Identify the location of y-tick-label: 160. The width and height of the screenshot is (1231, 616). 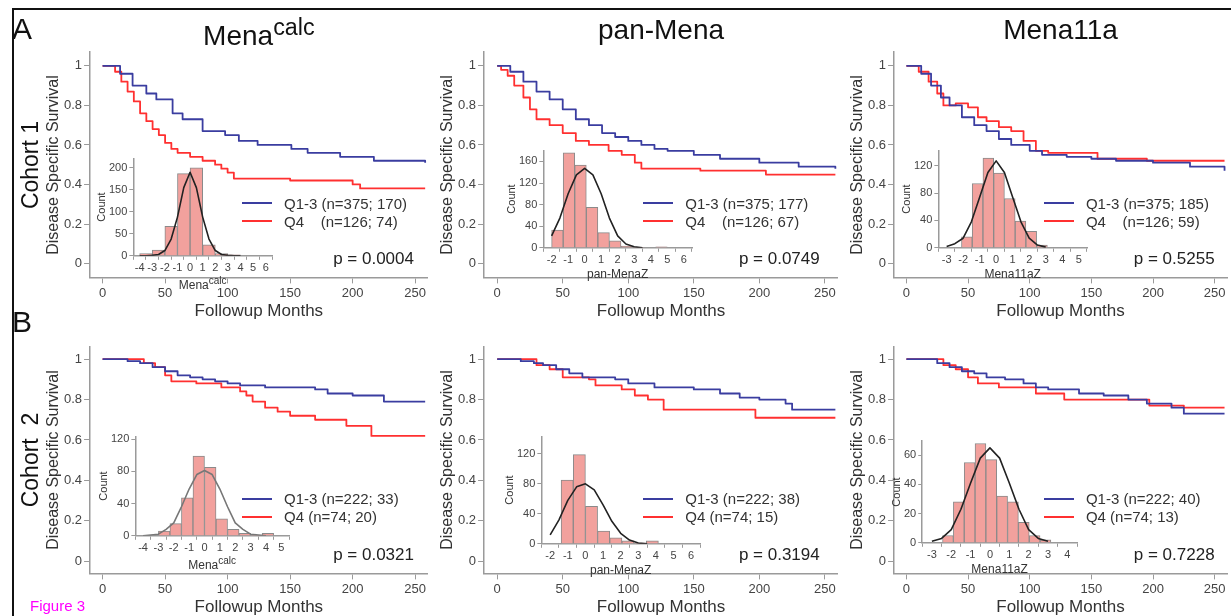
(528, 160).